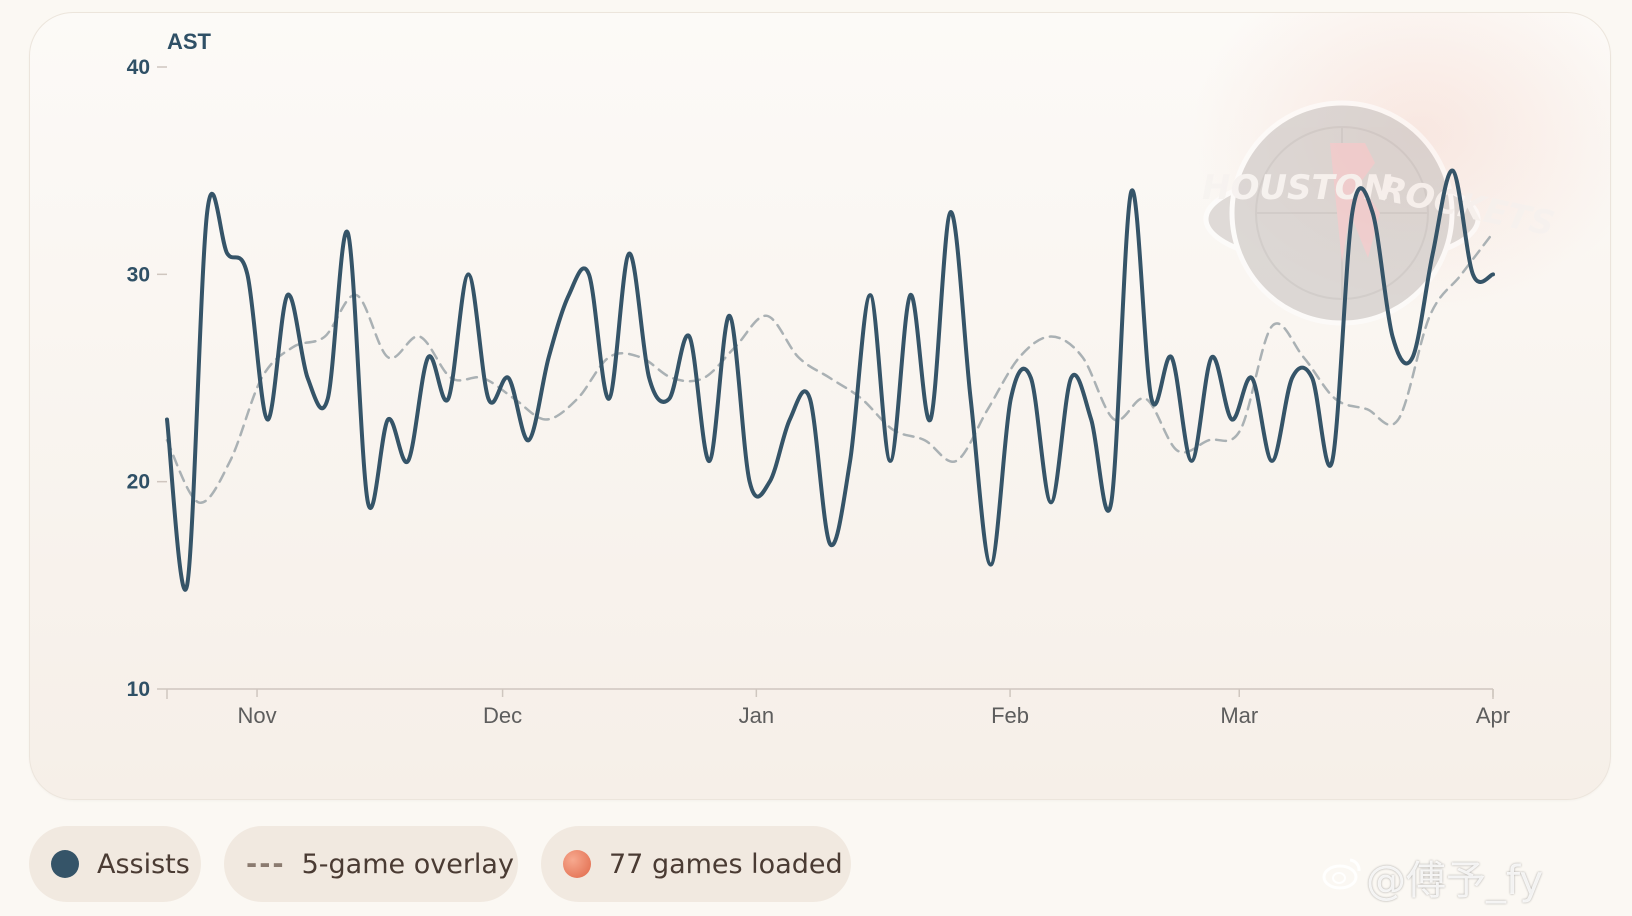  Describe the element at coordinates (189, 41) in the screenshot. I see `y-axis-label: AST` at that location.